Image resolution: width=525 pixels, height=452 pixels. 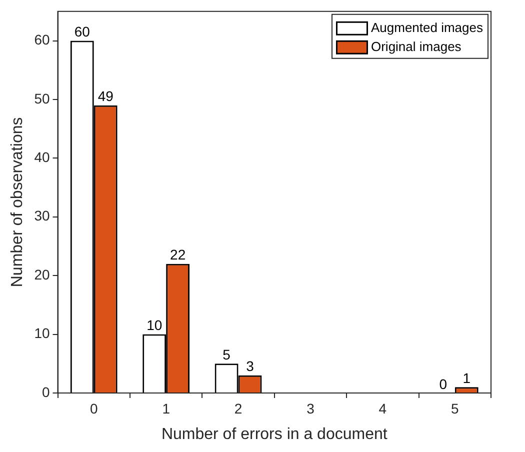 I want to click on x-tick-label: 1, so click(x=166, y=408).